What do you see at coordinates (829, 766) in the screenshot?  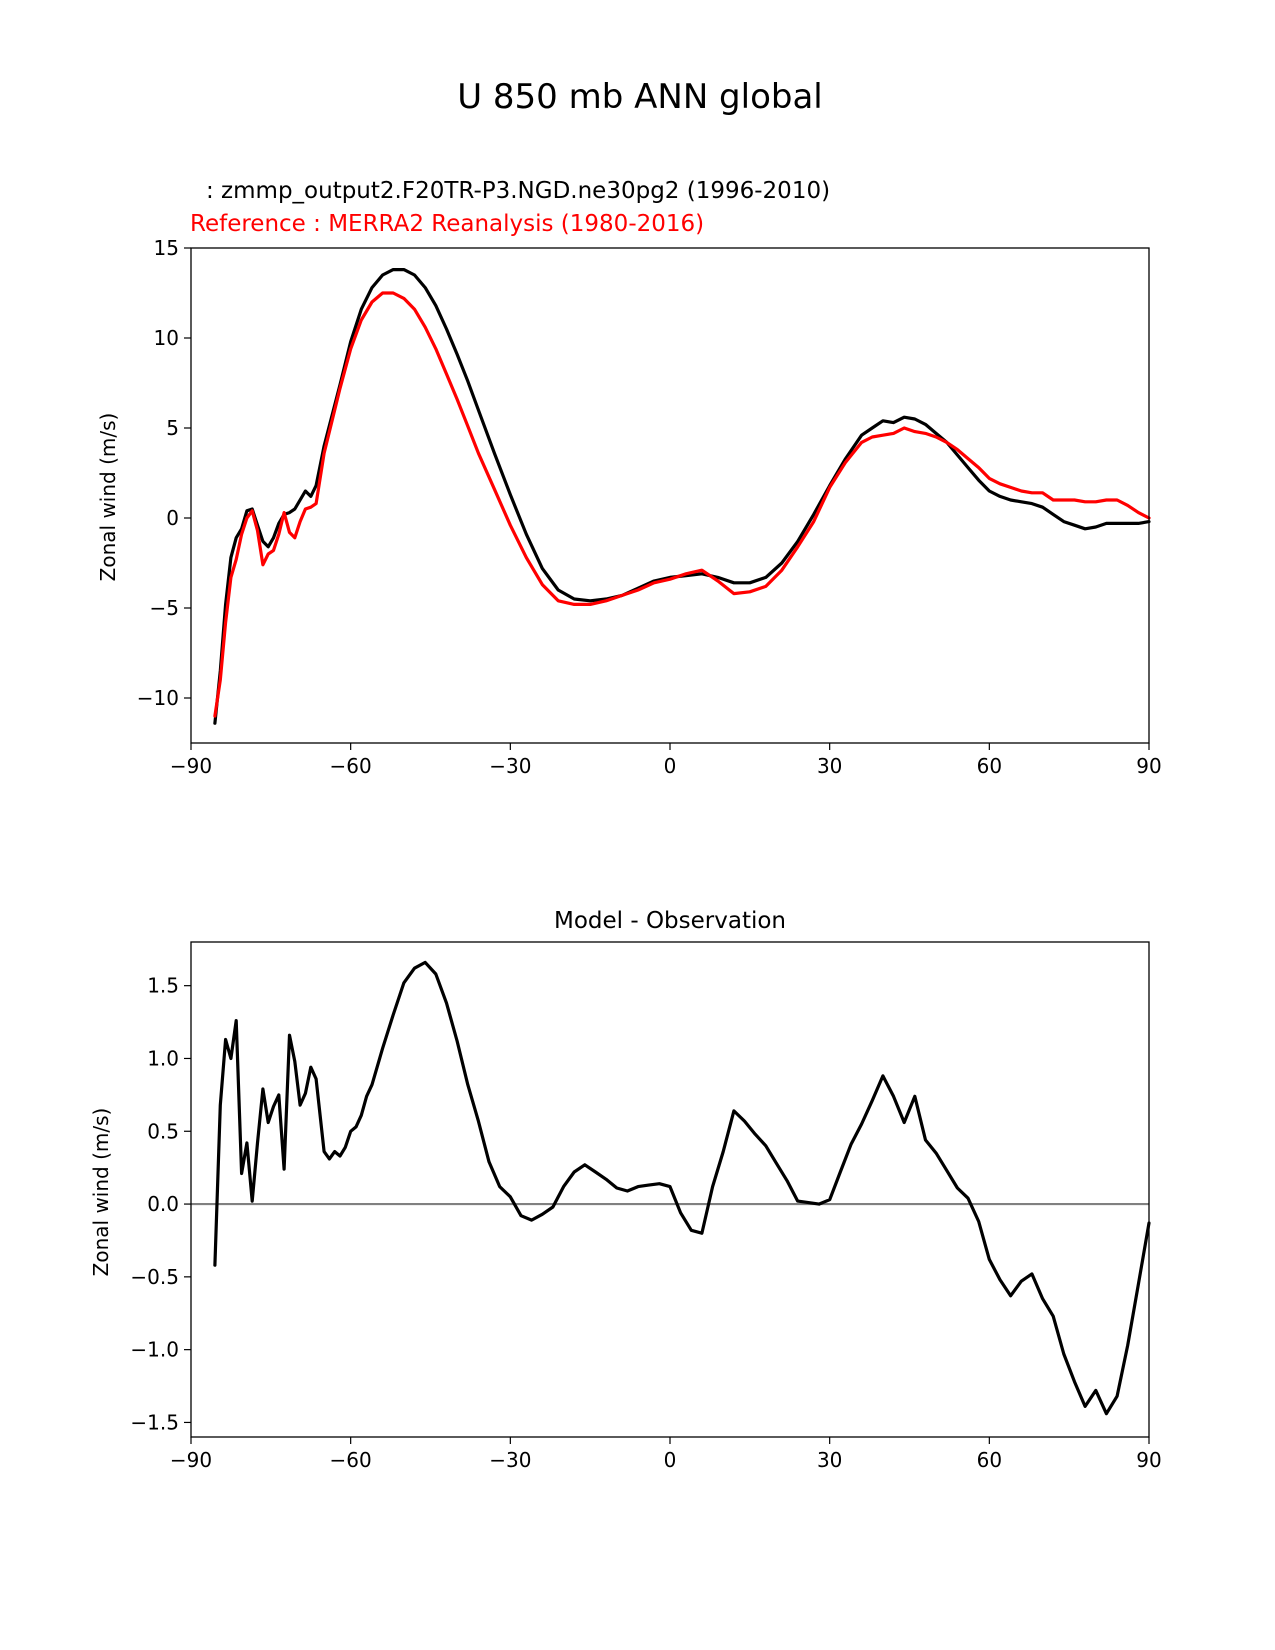 I see `top-xtick-label: 30` at bounding box center [829, 766].